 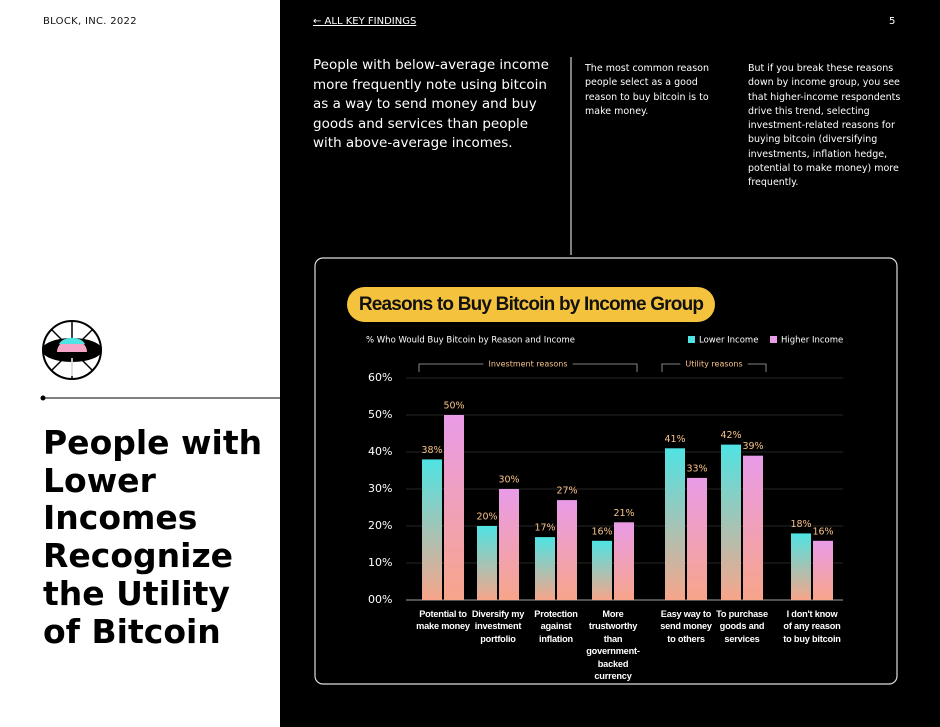 What do you see at coordinates (380, 599) in the screenshot?
I see `y-tick-label: 00%` at bounding box center [380, 599].